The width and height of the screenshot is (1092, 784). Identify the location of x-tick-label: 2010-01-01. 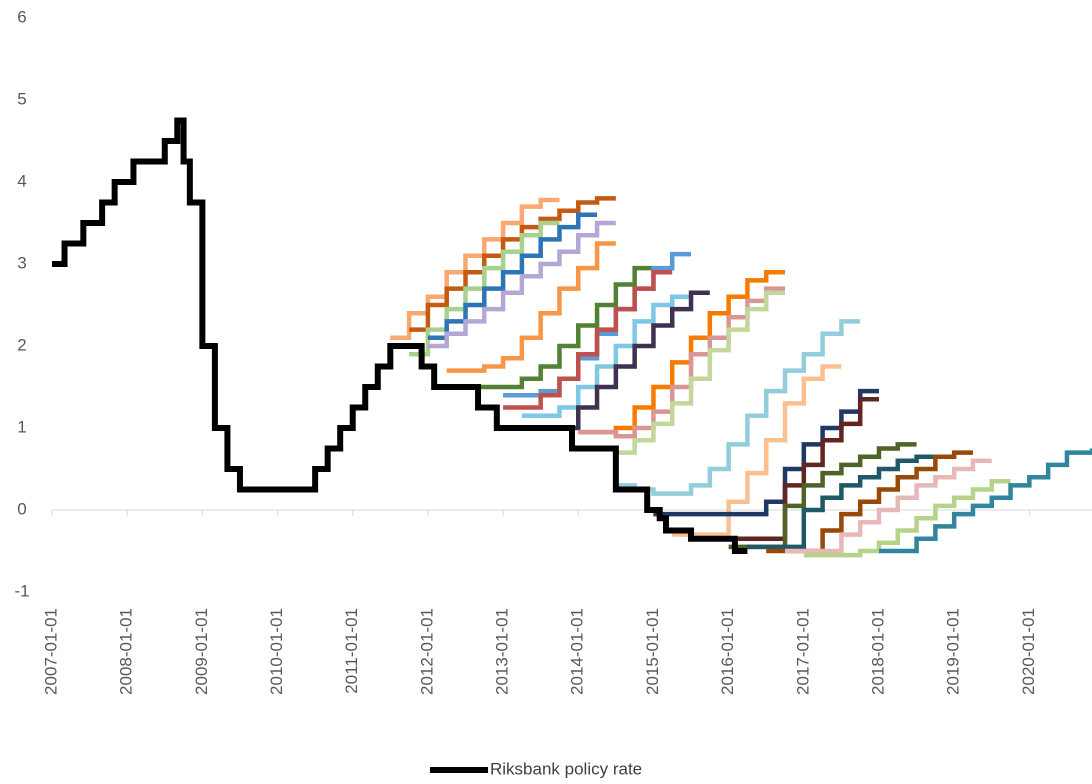
(276, 651).